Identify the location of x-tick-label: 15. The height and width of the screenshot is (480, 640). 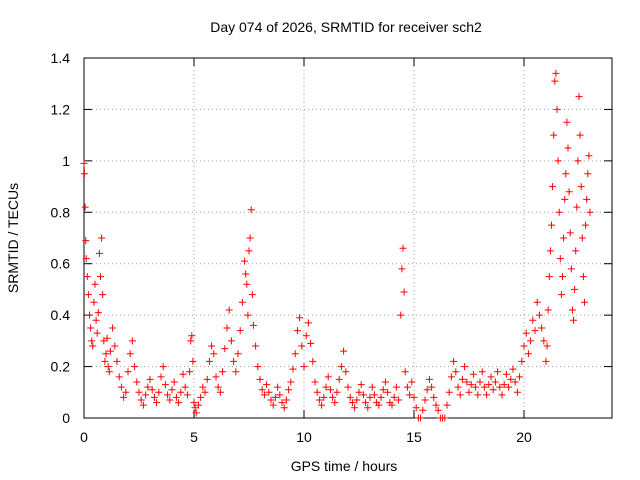
(414, 437).